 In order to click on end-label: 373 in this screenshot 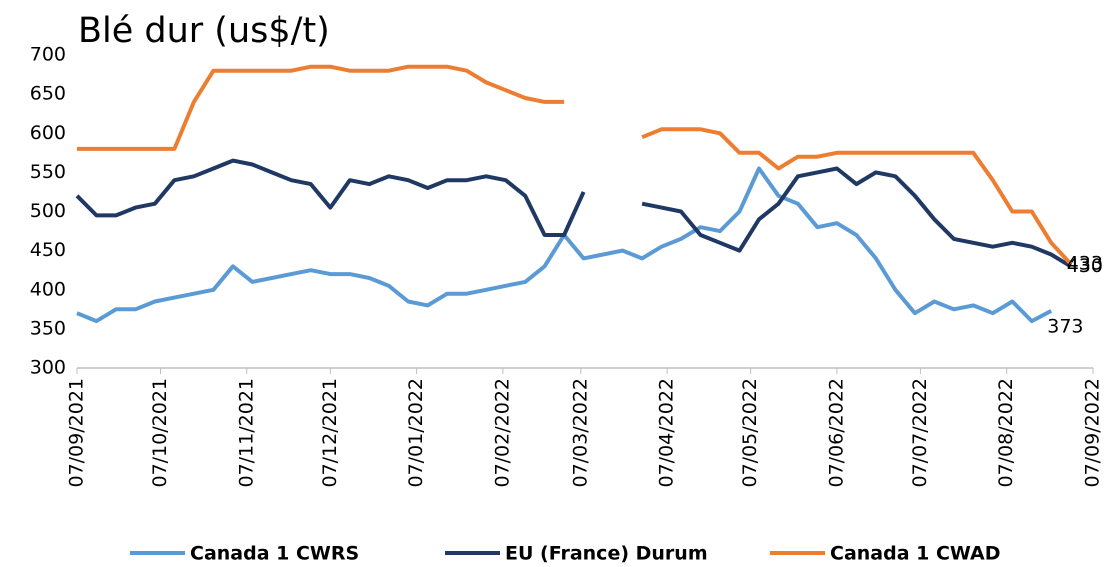, I will do `click(1065, 326)`.